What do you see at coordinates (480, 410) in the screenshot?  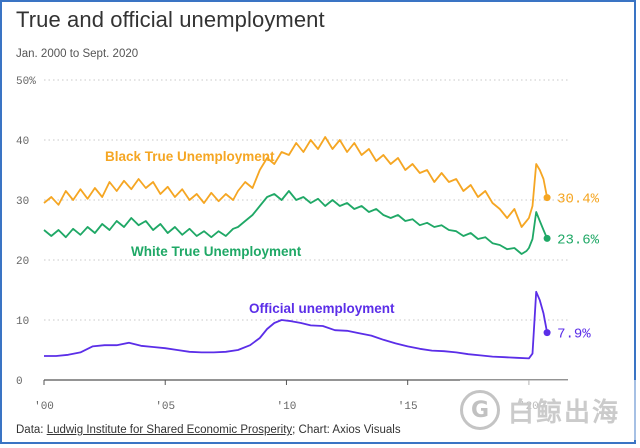 I see `G-circle-logo-icon: G` at bounding box center [480, 410].